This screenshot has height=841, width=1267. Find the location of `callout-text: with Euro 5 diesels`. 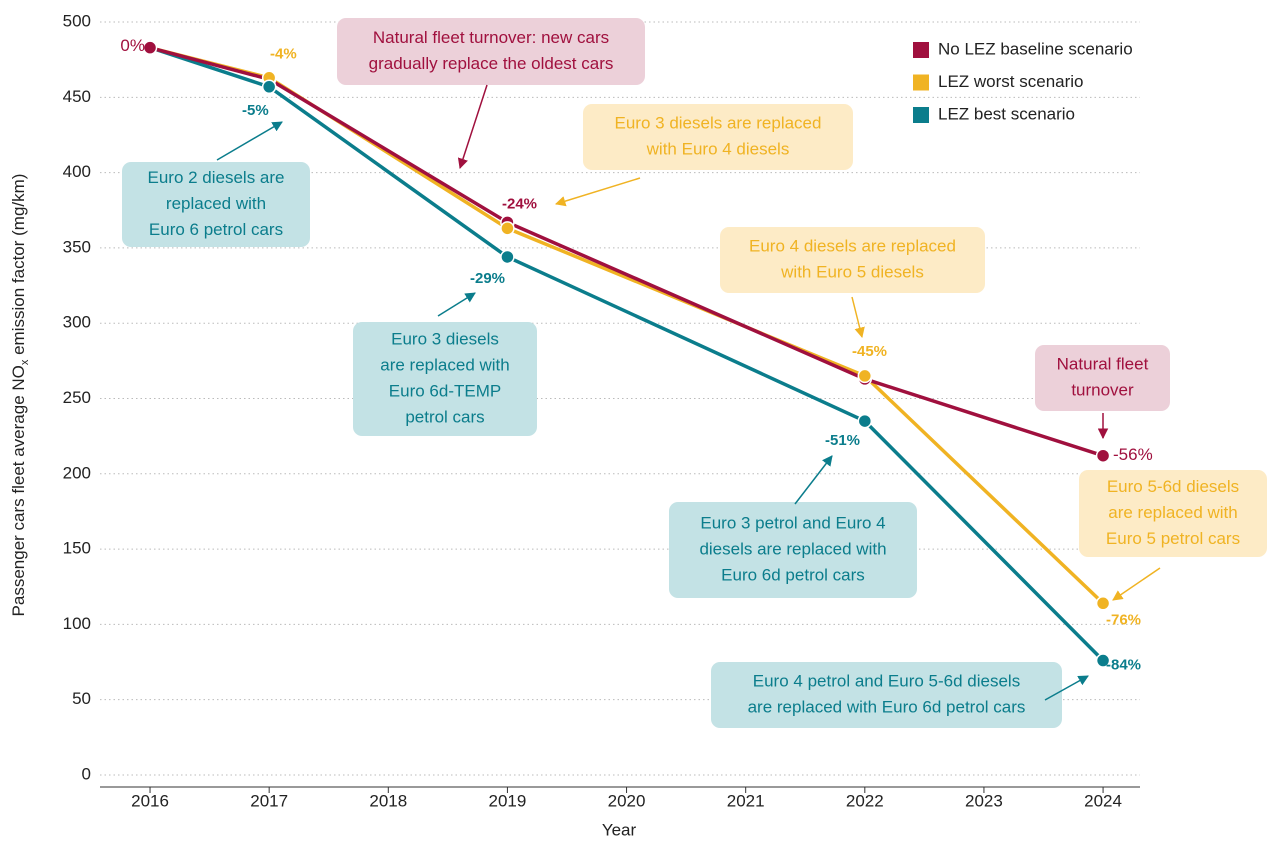

callout-text: with Euro 5 diesels is located at coordinates (852, 271).